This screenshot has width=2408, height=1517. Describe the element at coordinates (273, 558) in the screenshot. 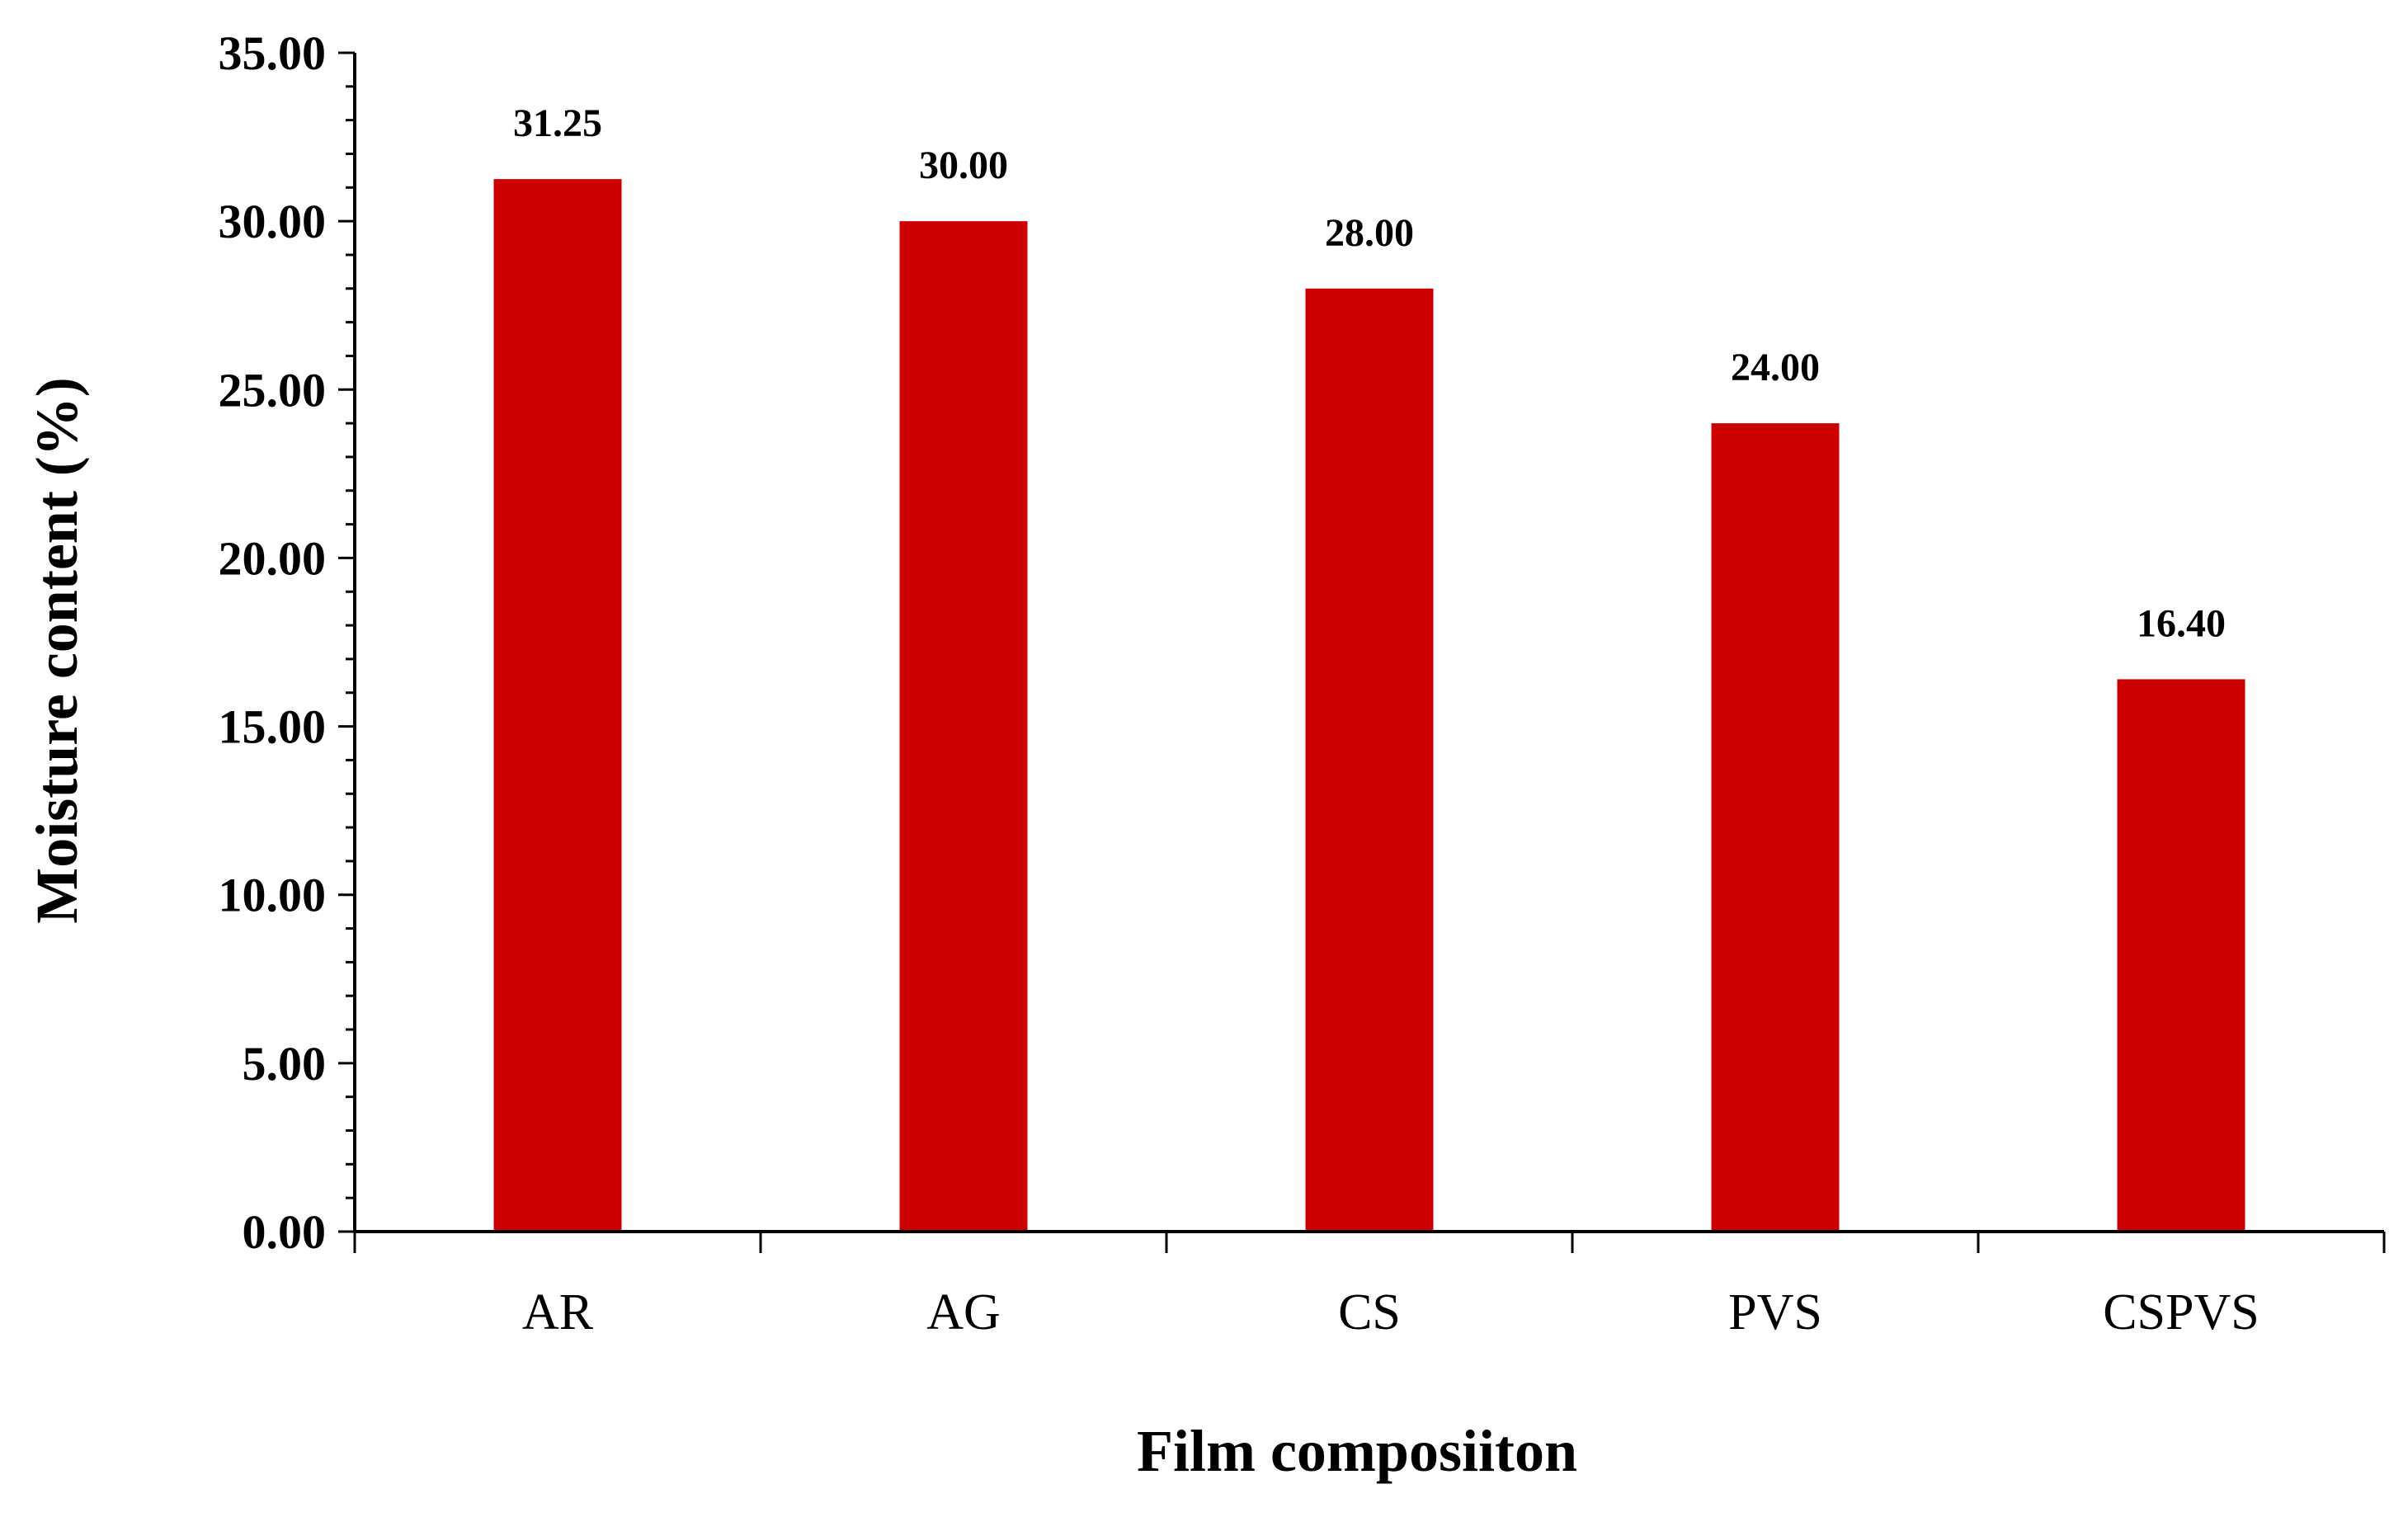

I see `y-tick-label: 20.00` at that location.